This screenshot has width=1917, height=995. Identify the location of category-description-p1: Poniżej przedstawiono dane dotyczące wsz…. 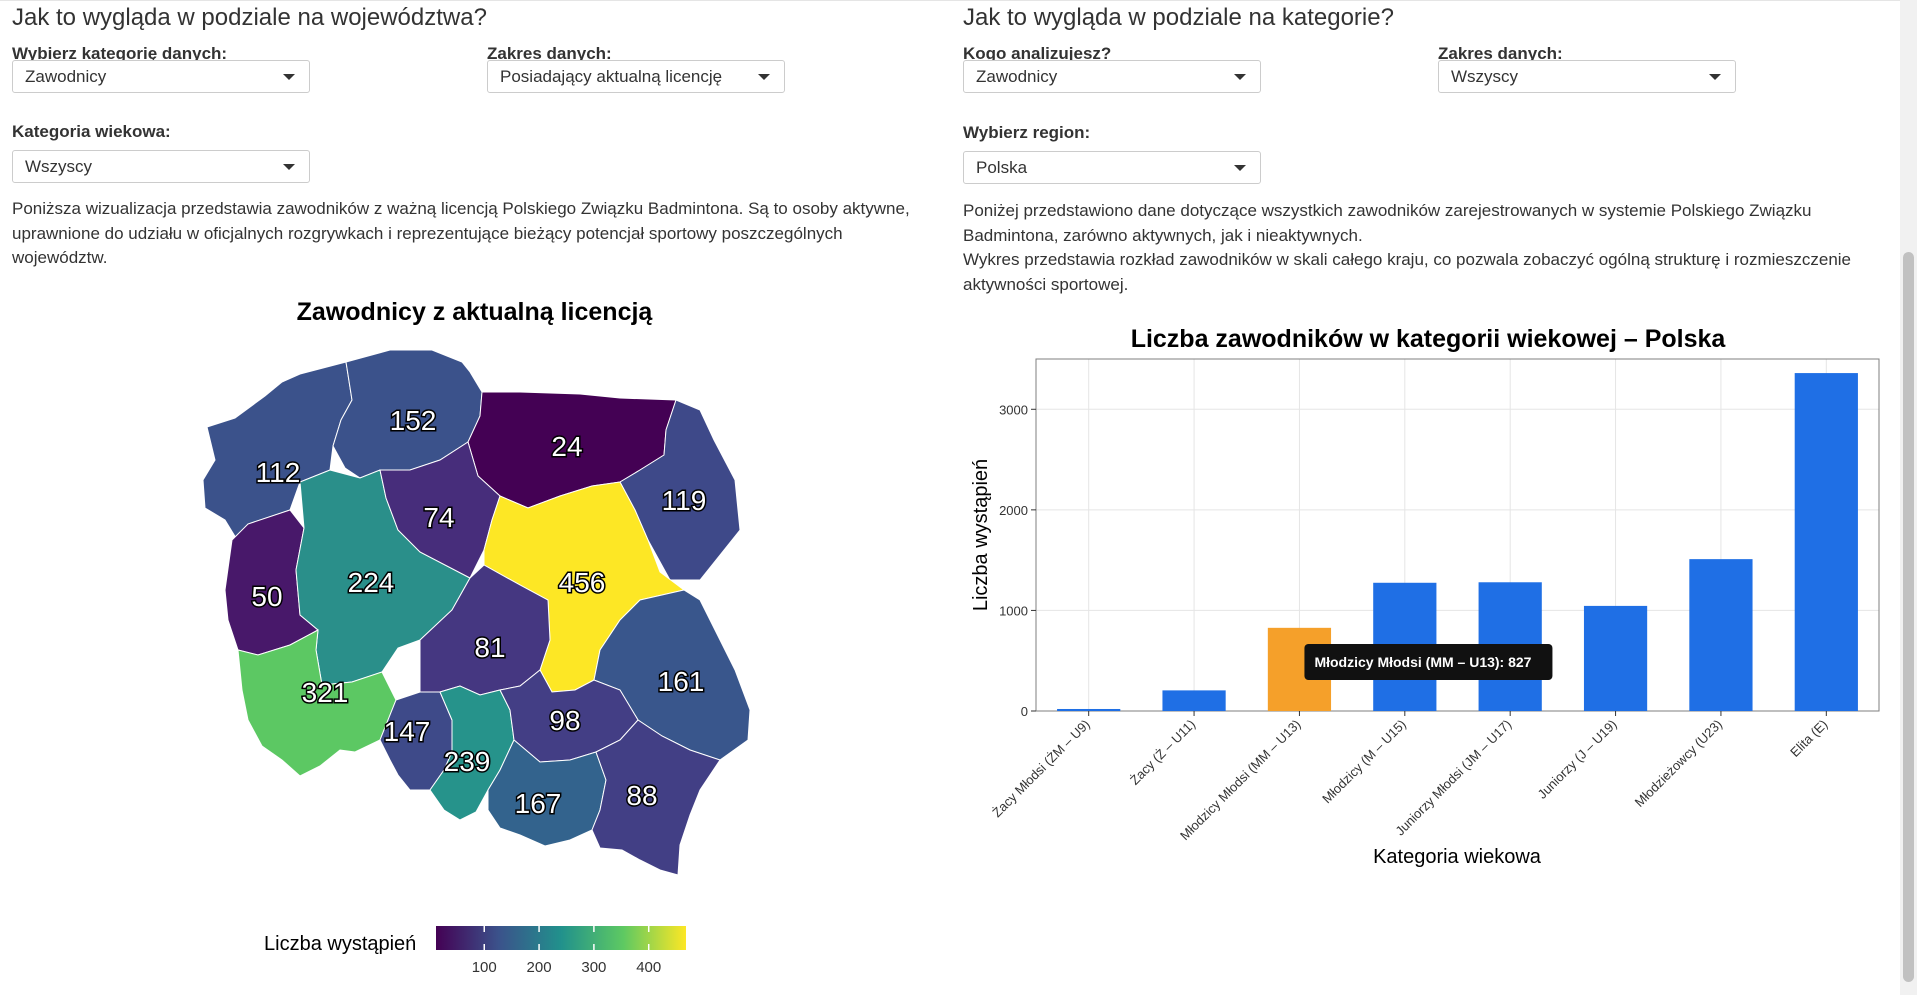
(1387, 223).